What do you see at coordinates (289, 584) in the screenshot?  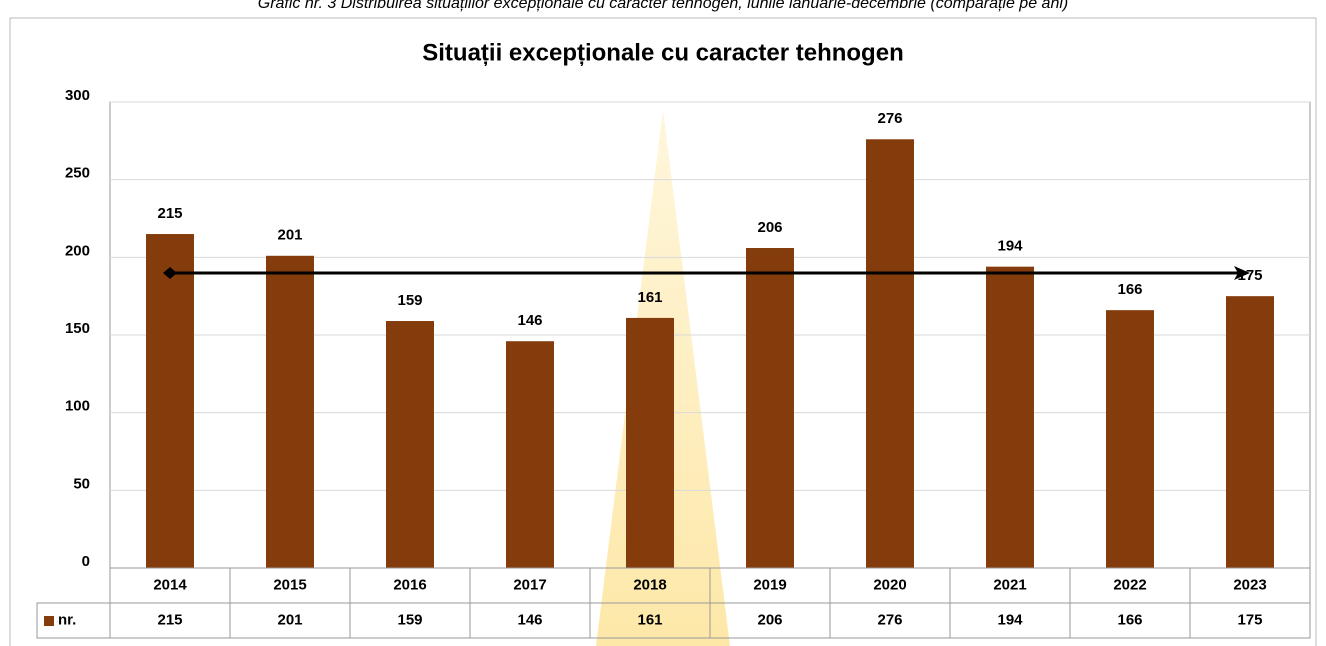 I see `x-tick-label: 2015` at bounding box center [289, 584].